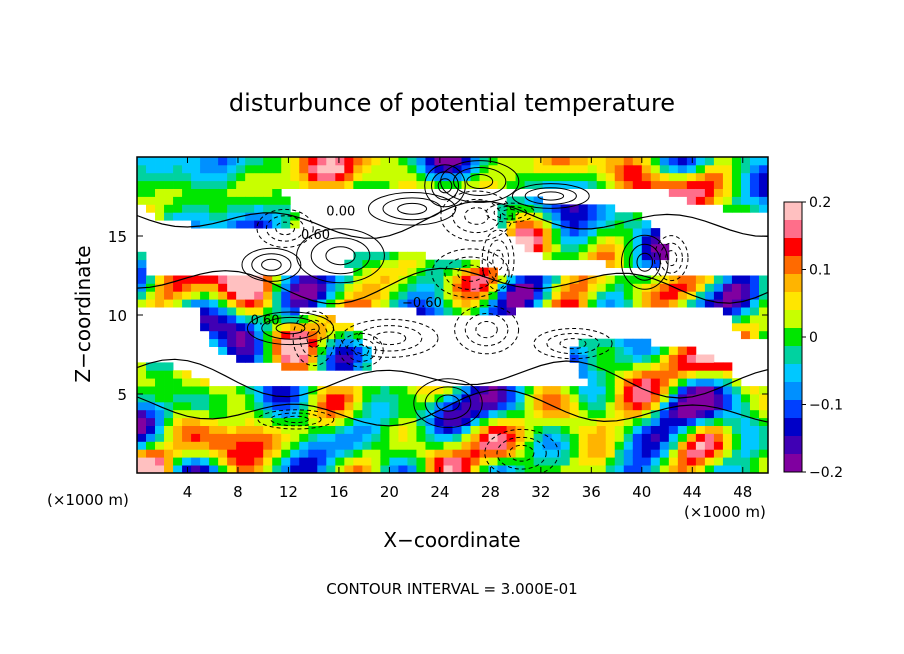  What do you see at coordinates (826, 406) in the screenshot?
I see `colorbar-tick-label: −0.1` at bounding box center [826, 406].